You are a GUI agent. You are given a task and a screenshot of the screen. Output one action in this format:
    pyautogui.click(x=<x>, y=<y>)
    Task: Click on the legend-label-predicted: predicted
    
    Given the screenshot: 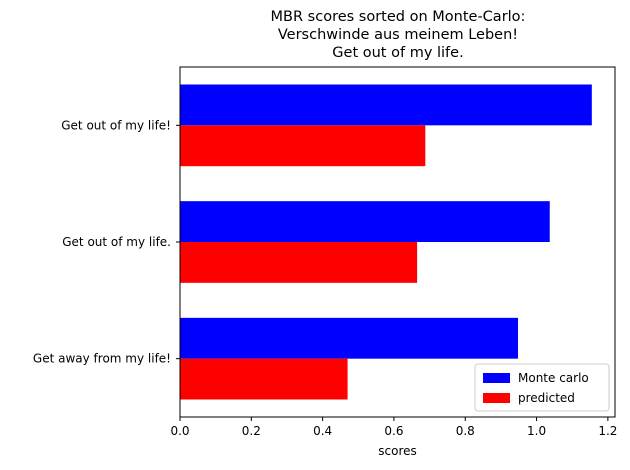 What is the action you would take?
    pyautogui.click(x=546, y=398)
    